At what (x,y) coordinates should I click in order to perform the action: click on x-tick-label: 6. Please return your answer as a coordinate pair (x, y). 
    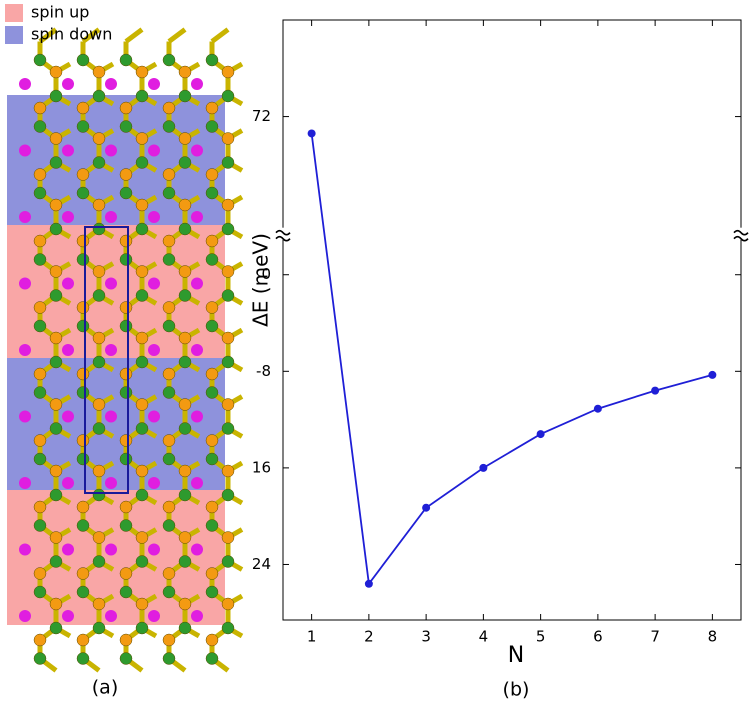
    Looking at the image, I should click on (598, 637).